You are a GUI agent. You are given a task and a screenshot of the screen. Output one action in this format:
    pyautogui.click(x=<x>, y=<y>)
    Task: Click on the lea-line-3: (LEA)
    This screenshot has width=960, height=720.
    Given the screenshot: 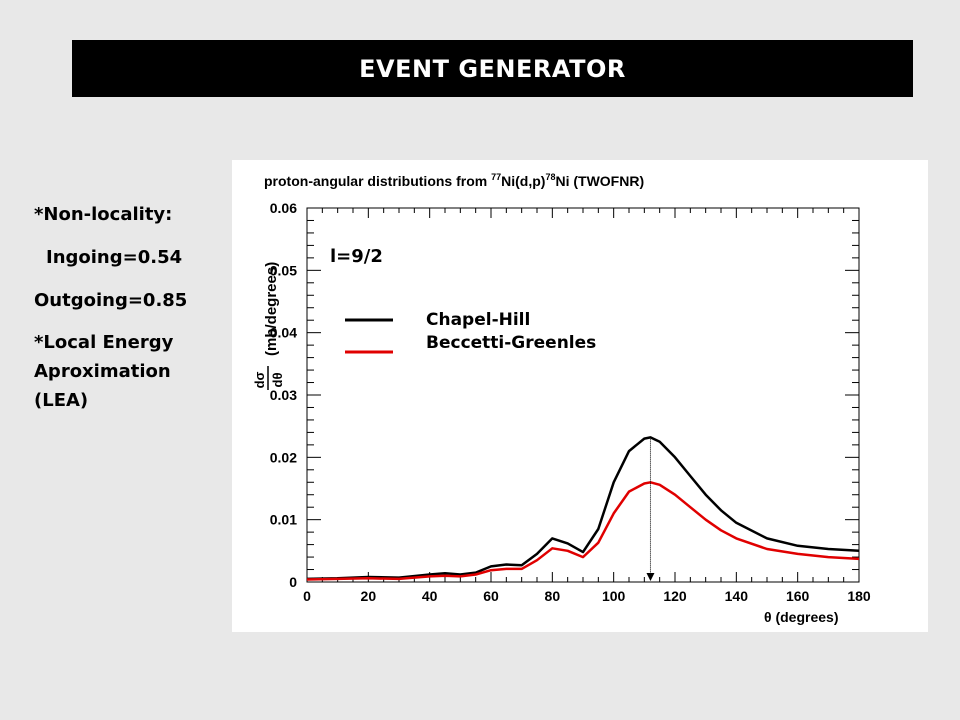 What is the action you would take?
    pyautogui.click(x=61, y=400)
    